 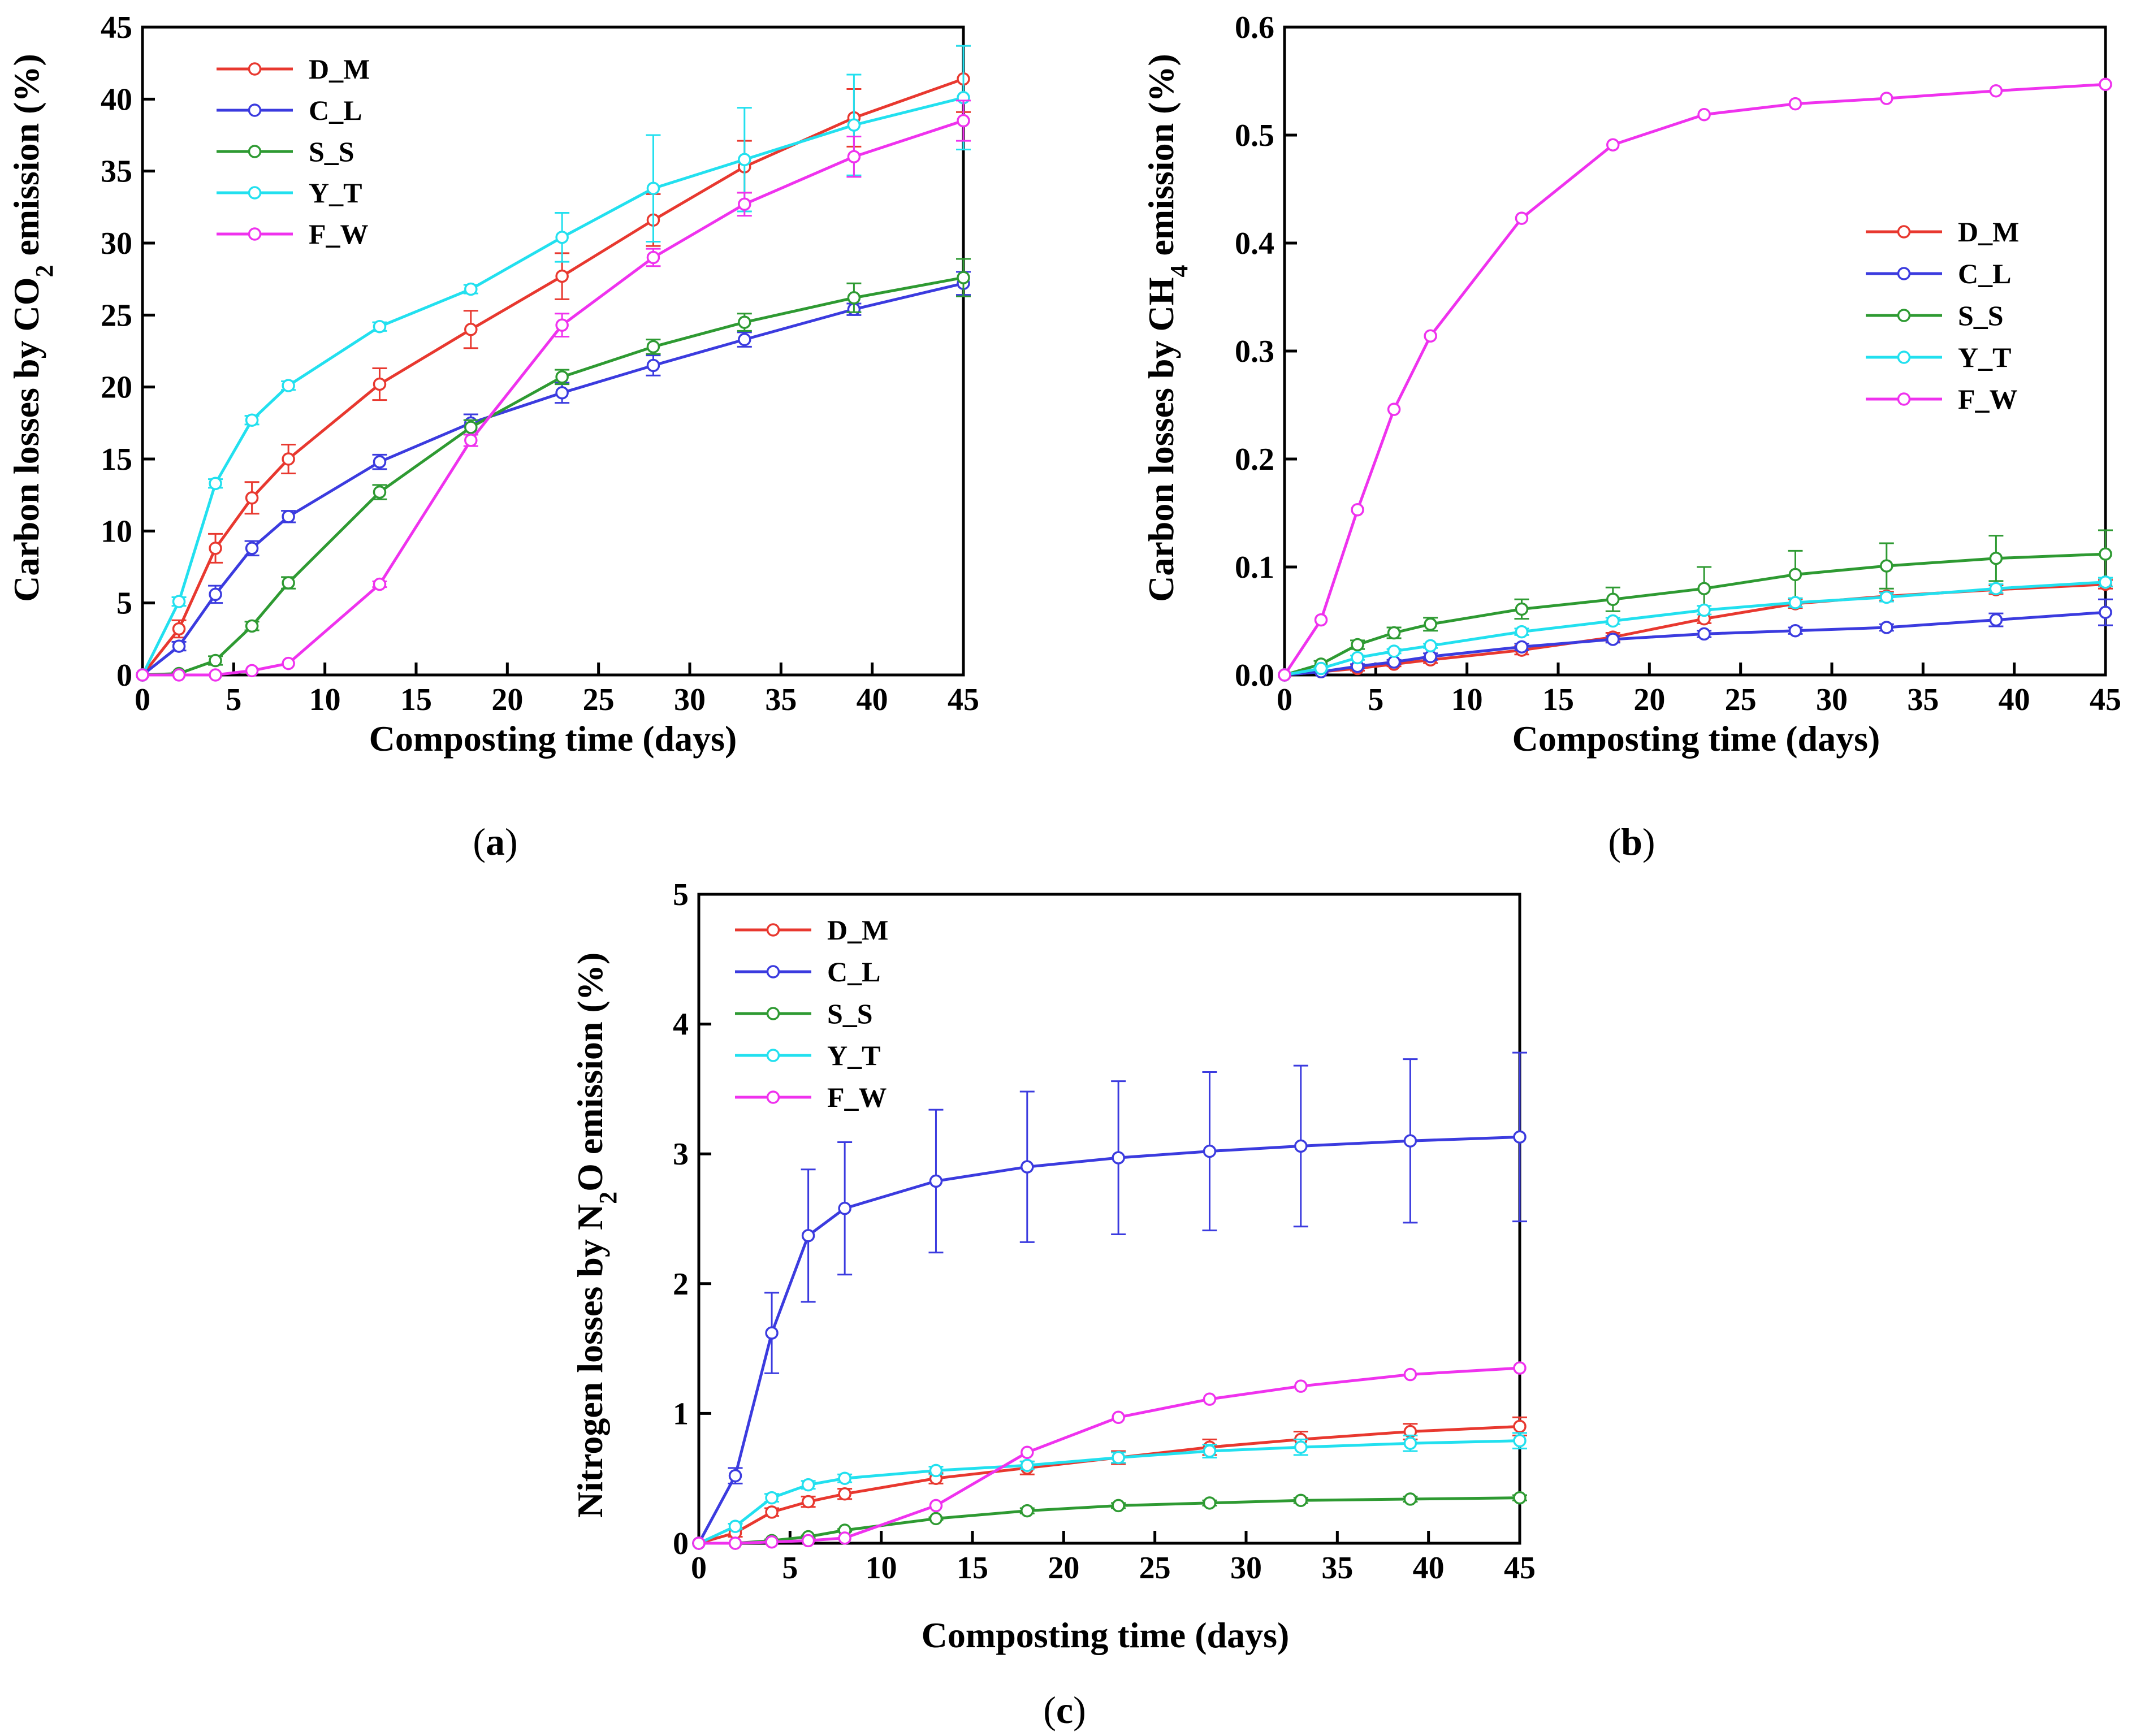 What do you see at coordinates (416, 699) in the screenshot?
I see `panel-a-x-tick-label: 15` at bounding box center [416, 699].